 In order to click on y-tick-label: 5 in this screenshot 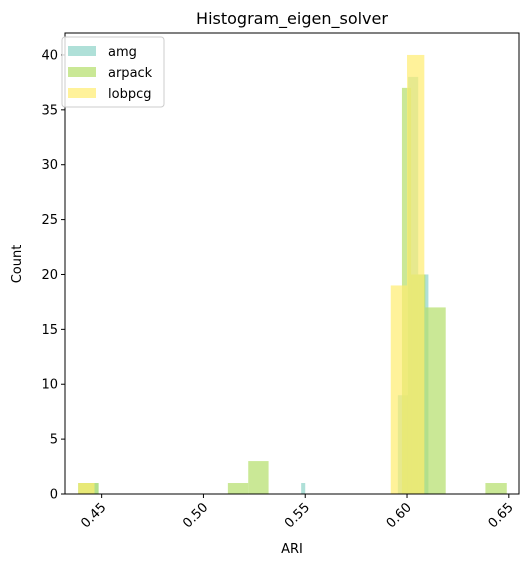, I will do `click(54, 440)`.